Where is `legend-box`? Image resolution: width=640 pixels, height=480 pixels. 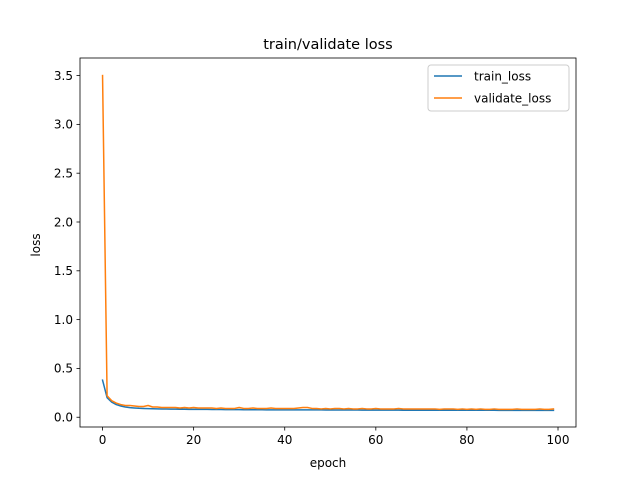 legend-box is located at coordinates (498, 88).